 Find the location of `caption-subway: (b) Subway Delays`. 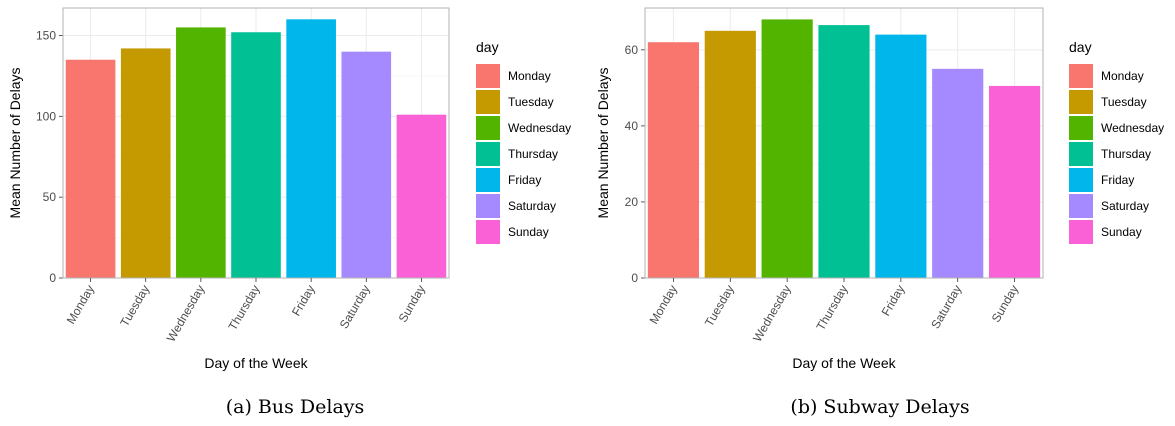

caption-subway: (b) Subway Delays is located at coordinates (880, 407).